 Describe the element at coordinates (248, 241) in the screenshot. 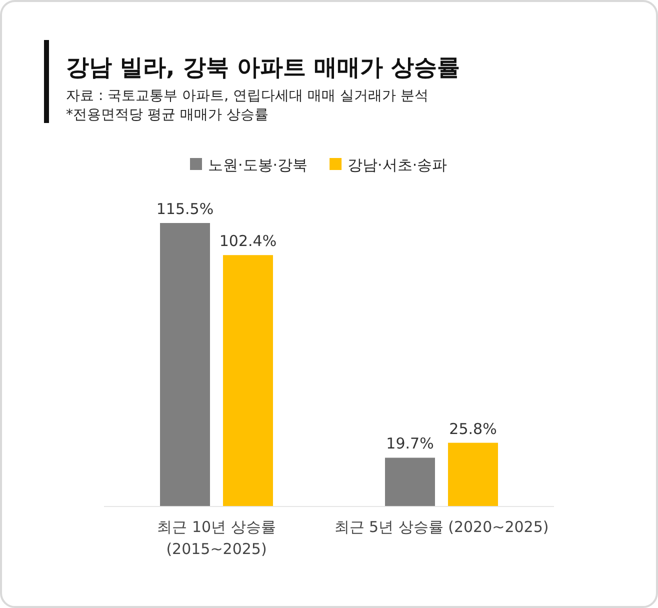

I see `data-label: 102.4%` at that location.